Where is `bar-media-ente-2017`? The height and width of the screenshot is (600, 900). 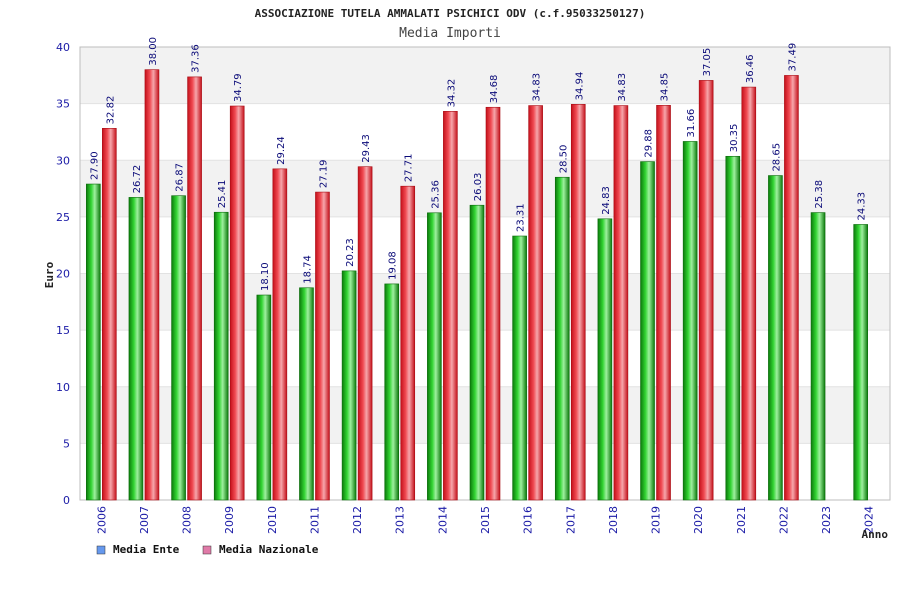 bar-media-ente-2017 is located at coordinates (562, 338).